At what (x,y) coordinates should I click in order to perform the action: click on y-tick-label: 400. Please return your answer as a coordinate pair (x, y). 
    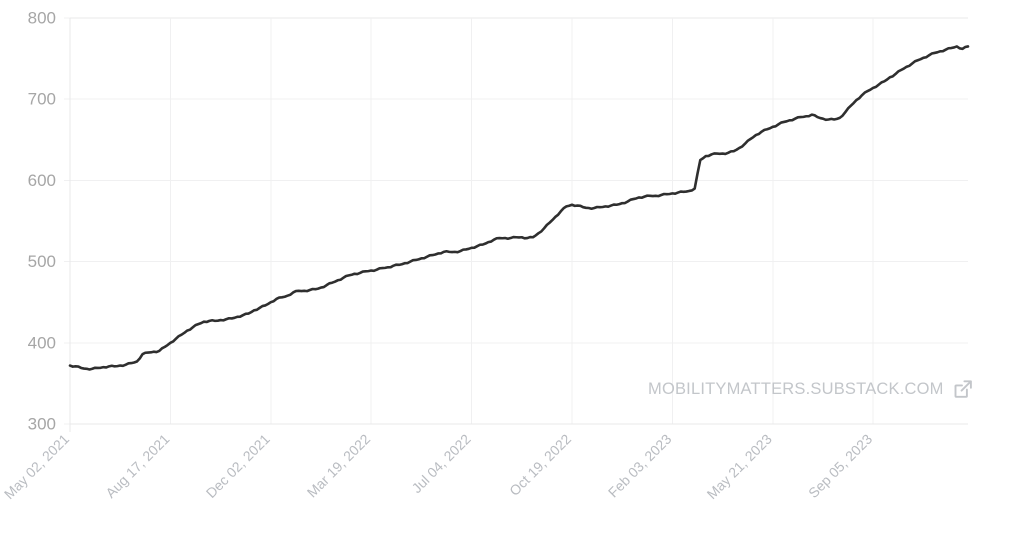
    Looking at the image, I should click on (42, 342).